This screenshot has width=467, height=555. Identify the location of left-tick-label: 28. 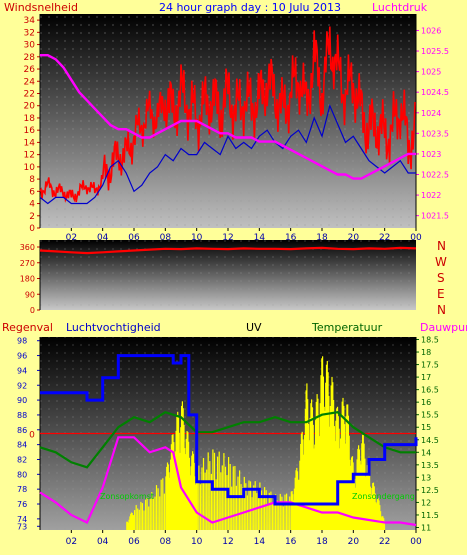
(30, 58).